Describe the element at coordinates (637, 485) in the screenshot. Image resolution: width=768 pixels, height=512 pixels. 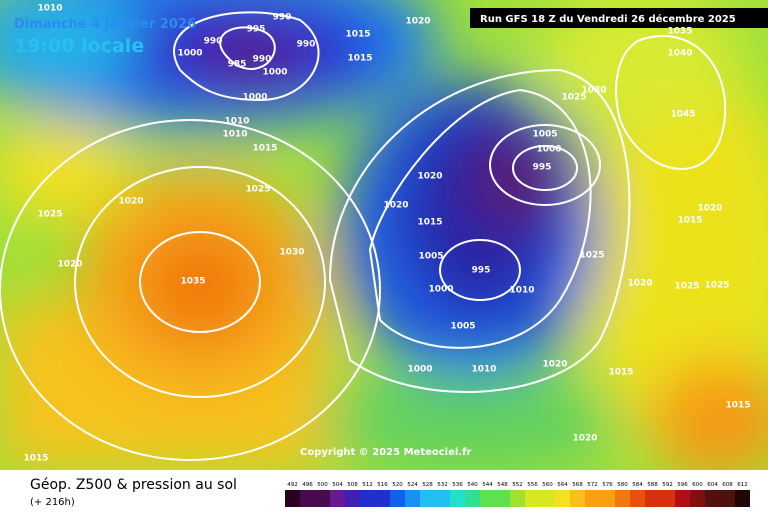
I see `legend-label: 584` at that location.